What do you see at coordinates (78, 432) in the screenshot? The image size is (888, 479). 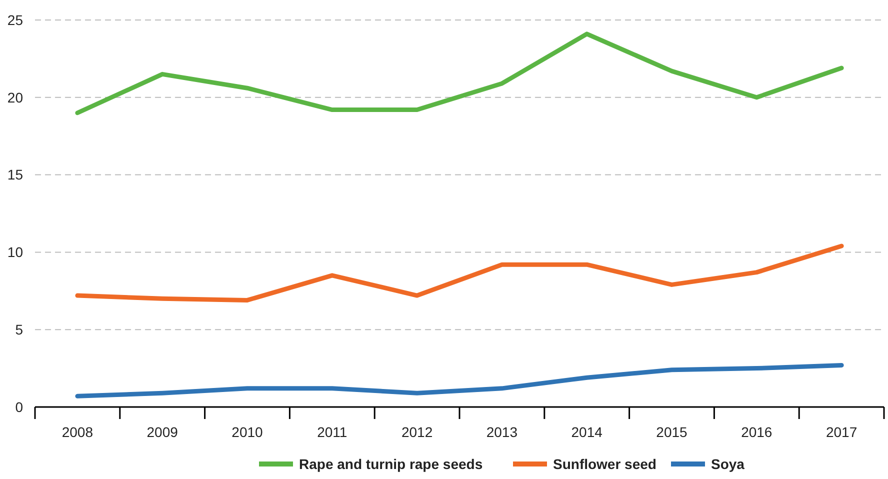 I see `x-tick-label: 2008` at bounding box center [78, 432].